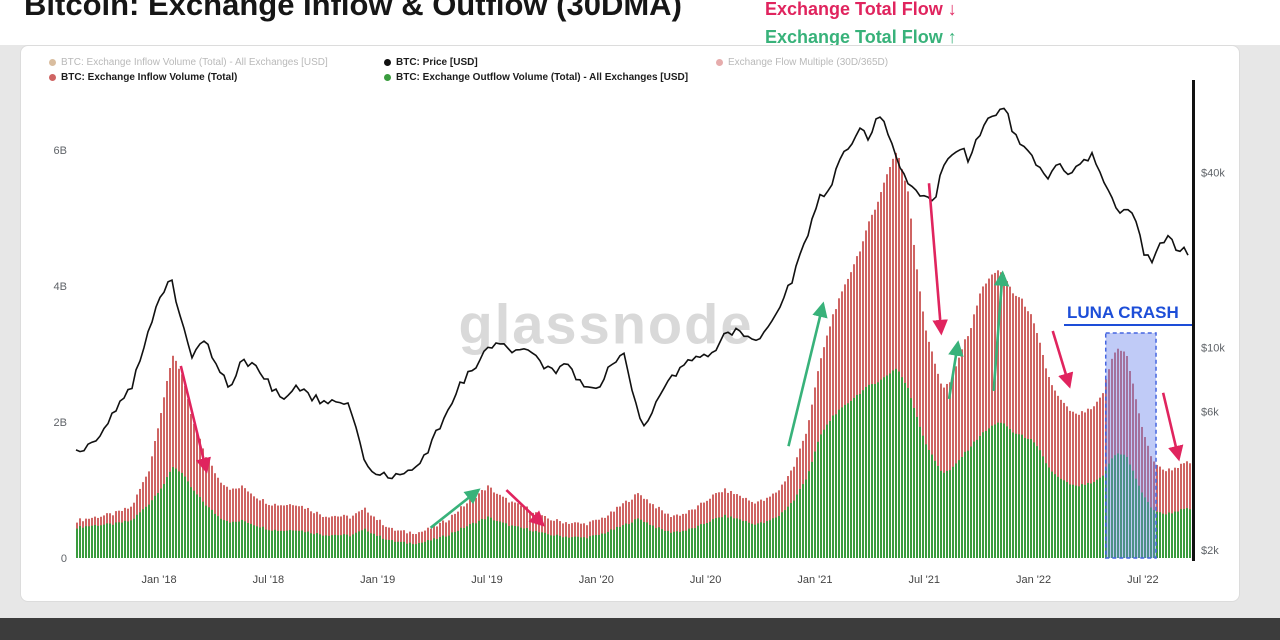  I want to click on legend-label: BTC: Exchange Inflow Volume (Total), so click(149, 77).